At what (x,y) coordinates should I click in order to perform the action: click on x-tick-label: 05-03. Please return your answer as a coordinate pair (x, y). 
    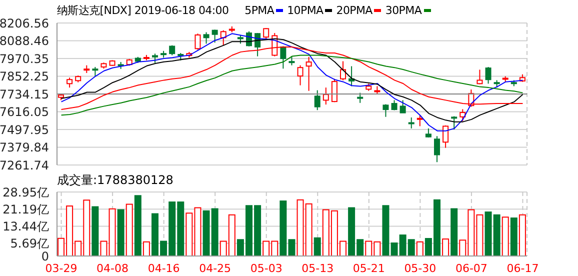
    Looking at the image, I should click on (266, 268).